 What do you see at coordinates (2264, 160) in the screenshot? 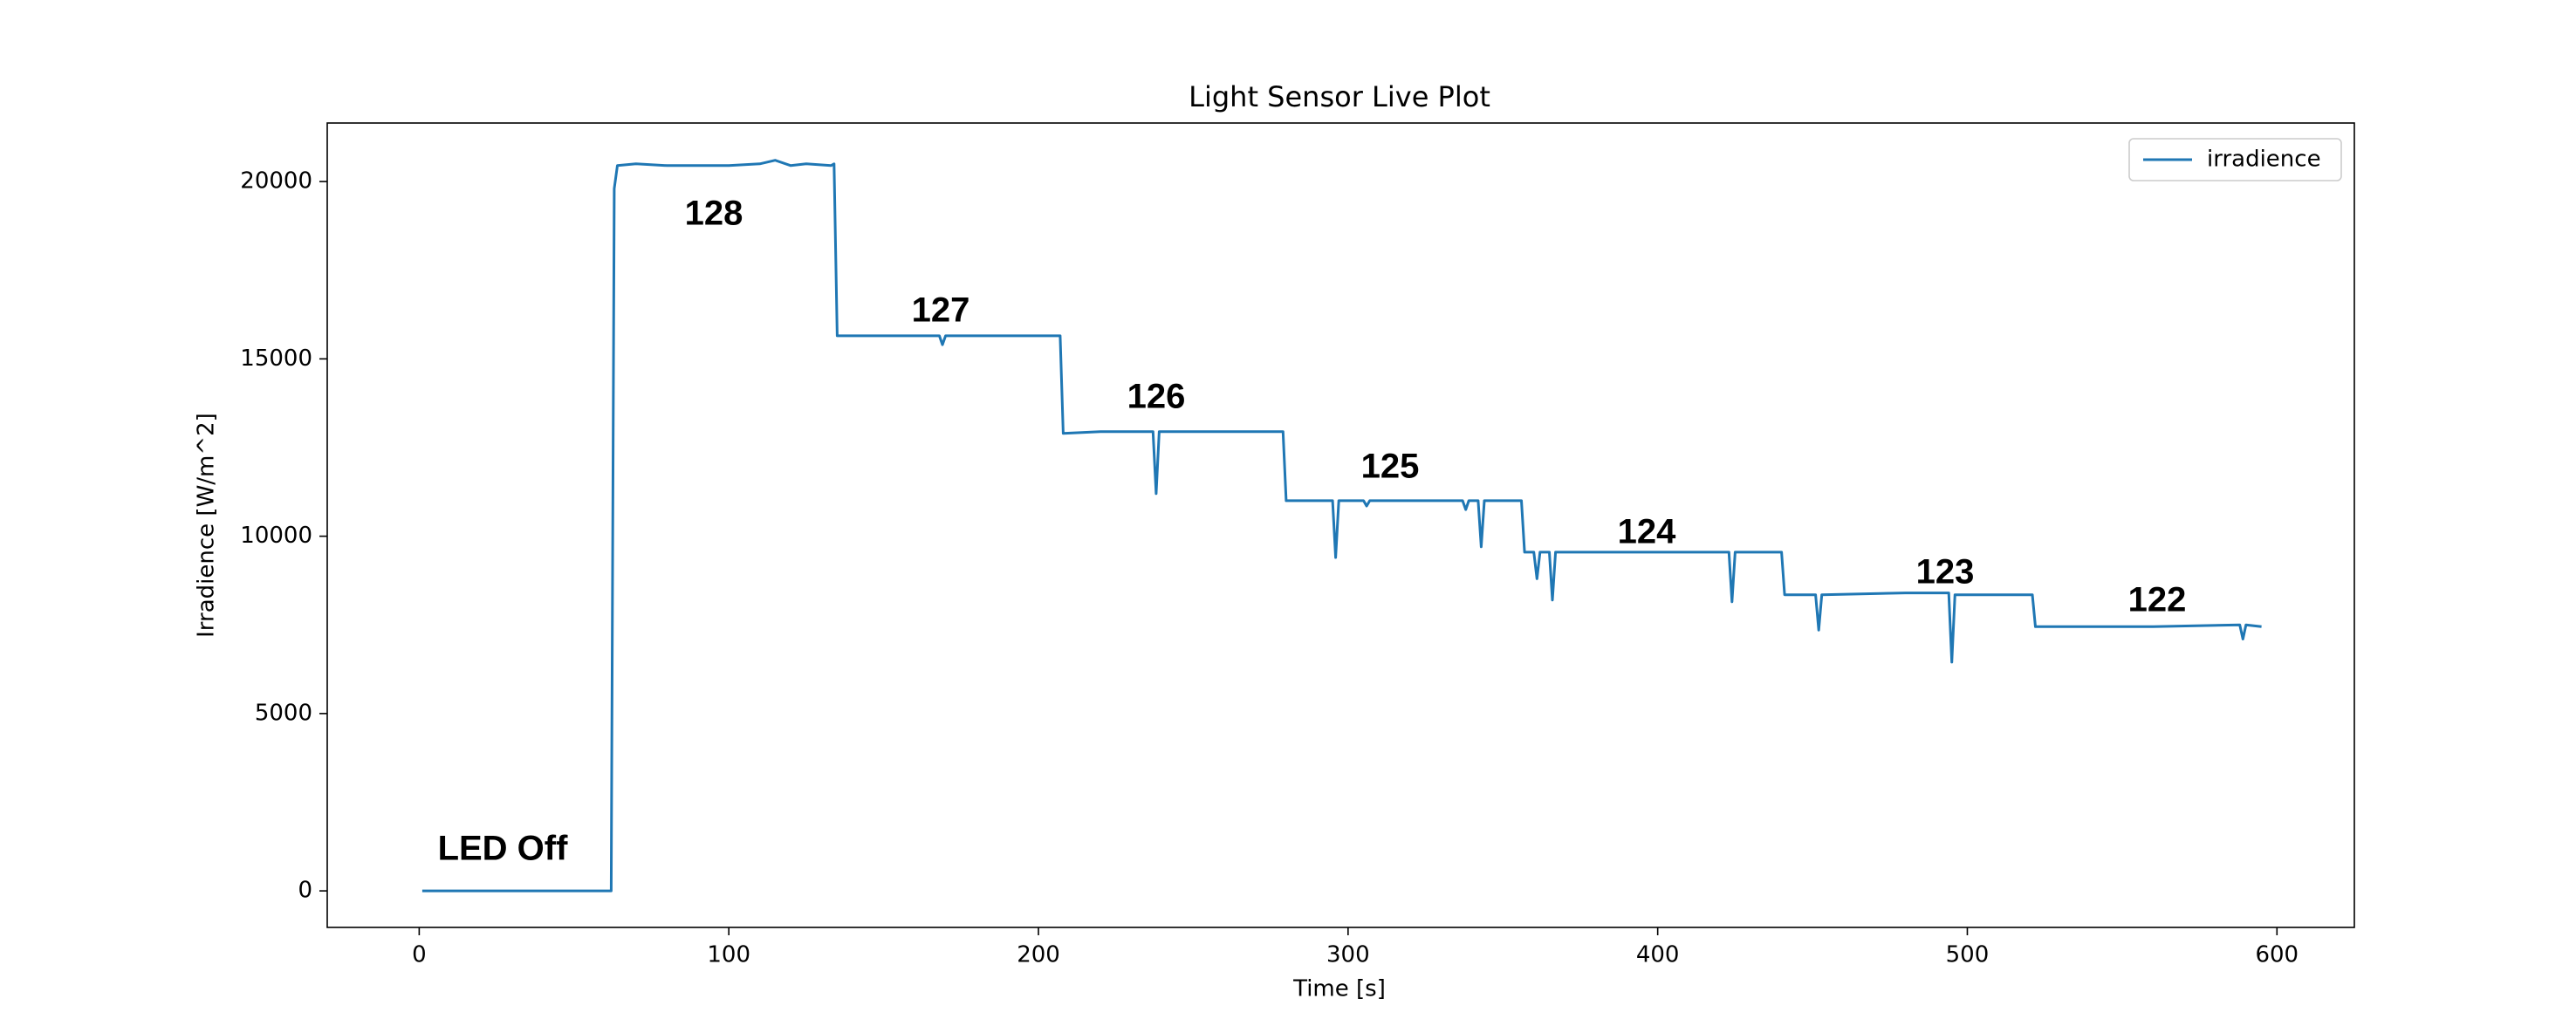
I see `legend-label: irradience` at bounding box center [2264, 160].